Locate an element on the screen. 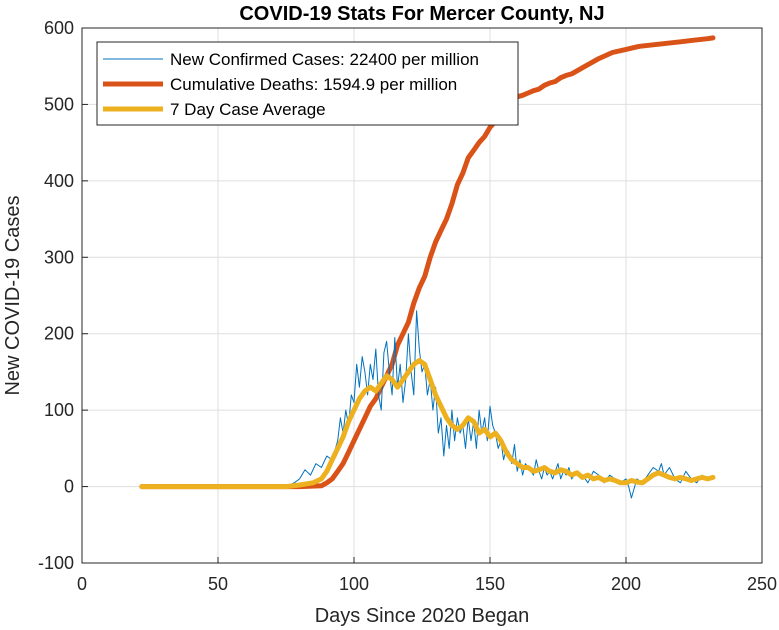 The image size is (779, 630). x-tick-label: 150 is located at coordinates (490, 584).